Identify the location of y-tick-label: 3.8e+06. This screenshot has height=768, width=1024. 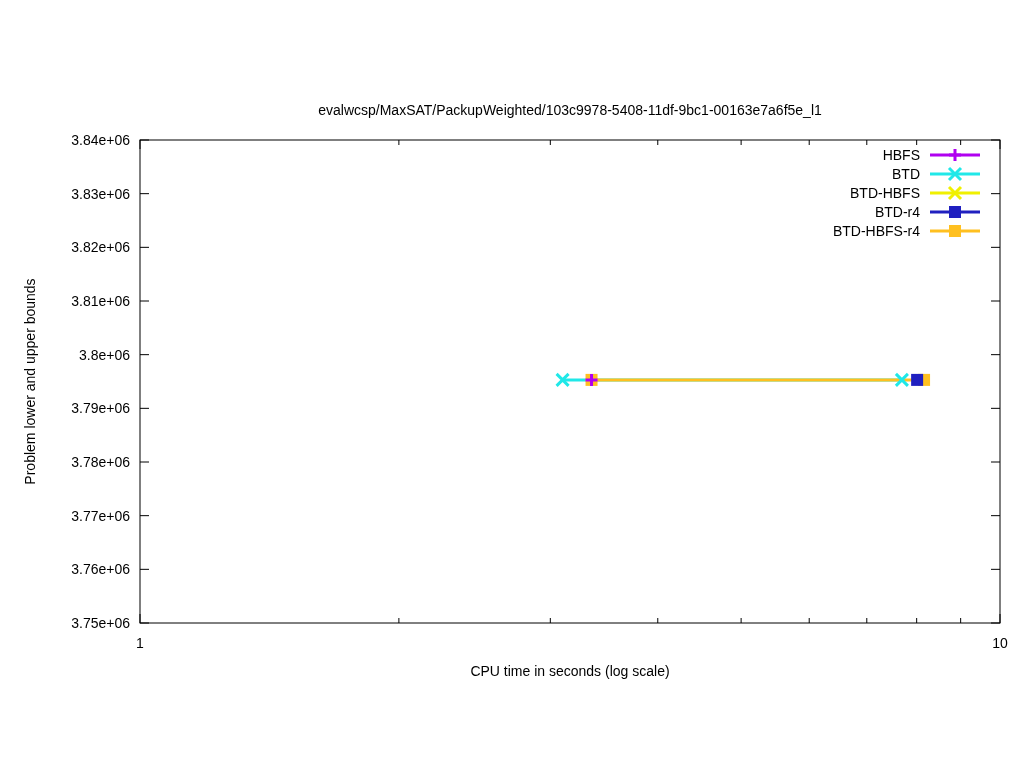
(105, 354).